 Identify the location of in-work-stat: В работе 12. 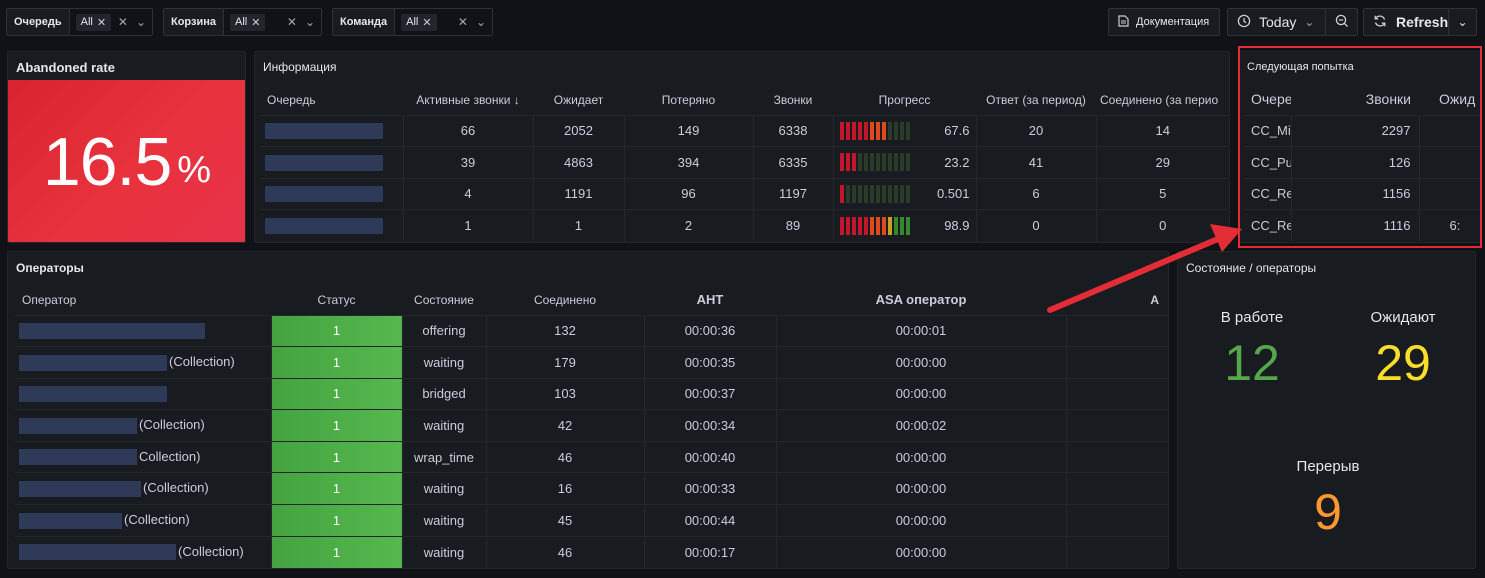
(1252, 350).